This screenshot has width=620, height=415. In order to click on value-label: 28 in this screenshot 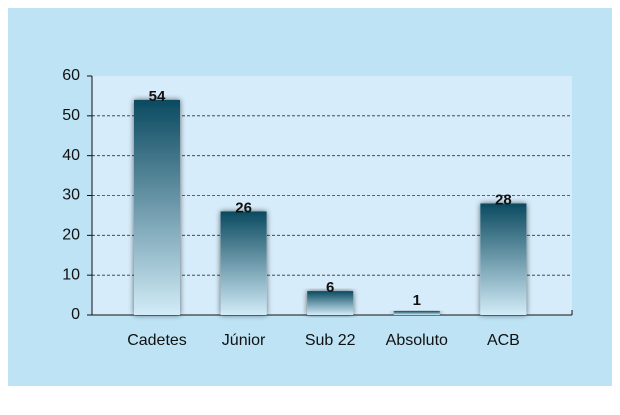, I will do `click(503, 199)`.